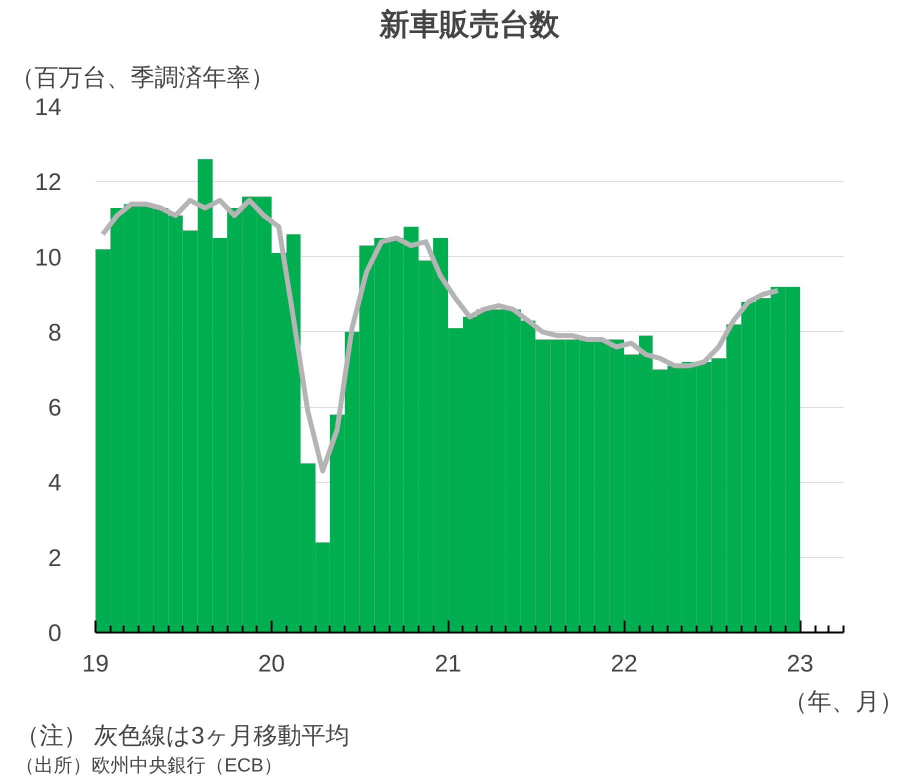 This screenshot has width=904, height=778. Describe the element at coordinates (271, 664) in the screenshot. I see `x-tick-label: 20` at that location.